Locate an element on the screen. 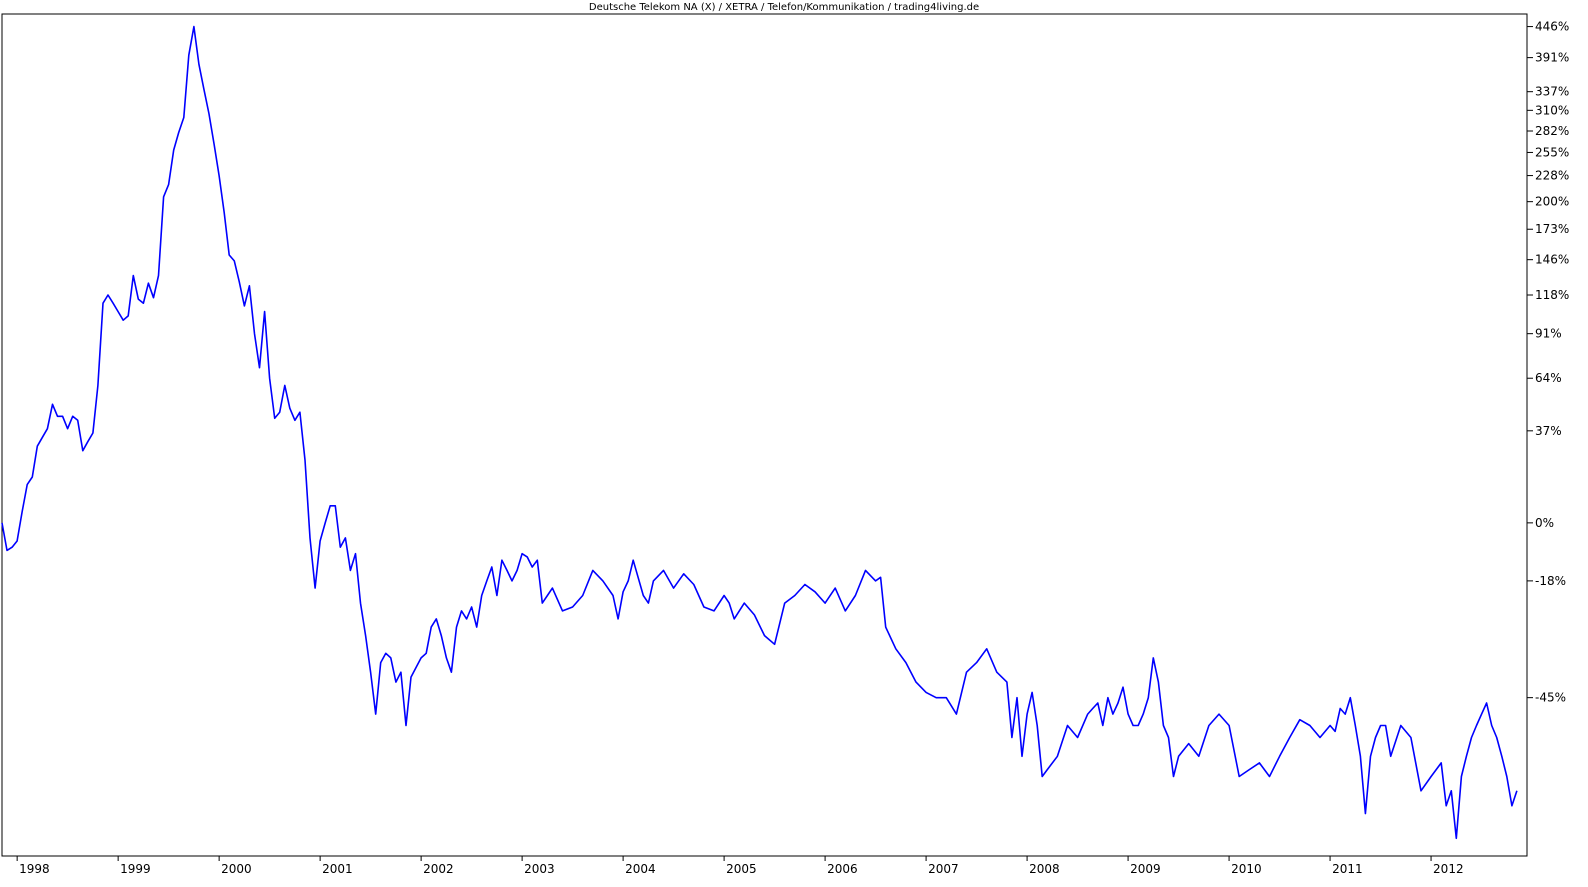  y-tick-label: 64% is located at coordinates (1548, 378).